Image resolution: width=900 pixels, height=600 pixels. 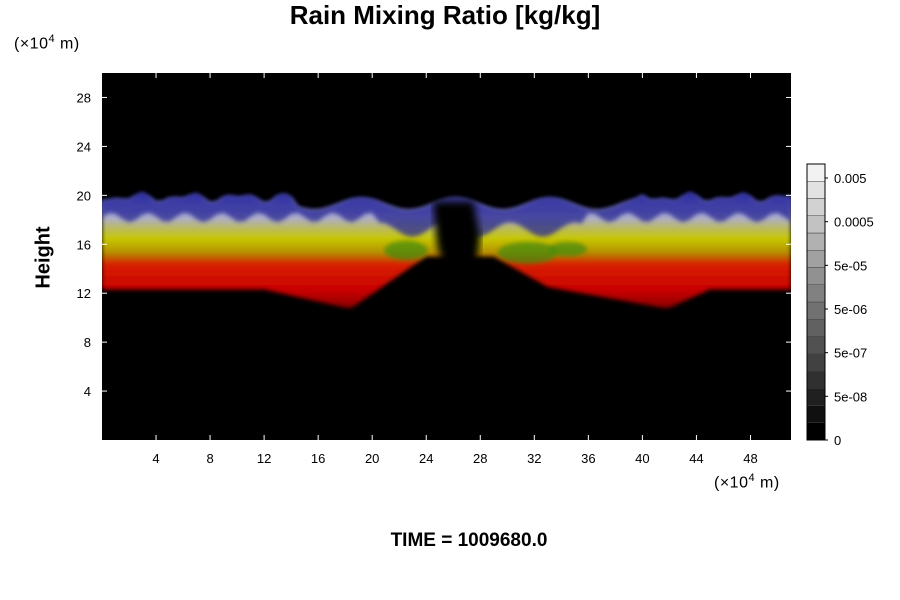 I want to click on time-caption: TIME = 1009680.0, so click(x=469, y=540).